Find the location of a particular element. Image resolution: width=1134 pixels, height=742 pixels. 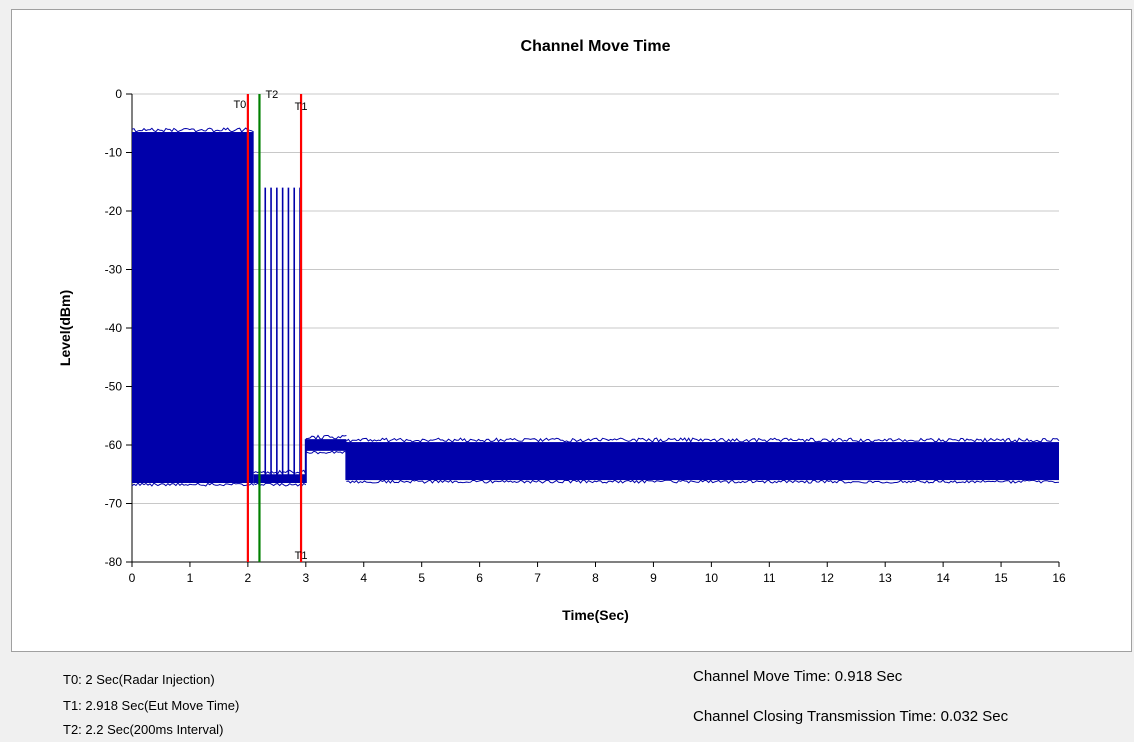

info-t0: T0: 2 Sec(Radar Injection) is located at coordinates (139, 679).